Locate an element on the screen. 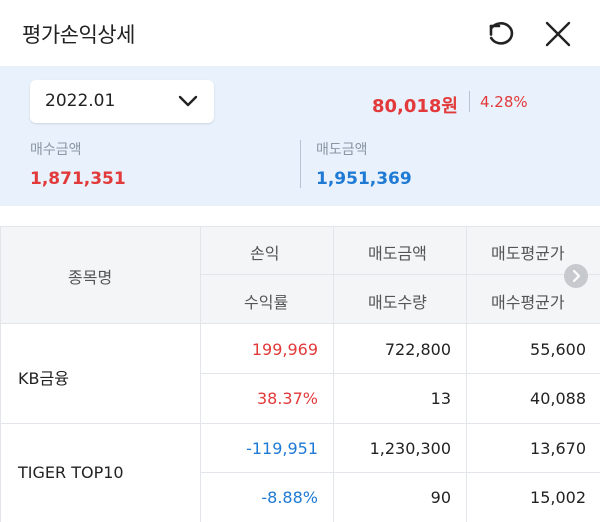 The image size is (600, 522). header-pnl: 손익 is located at coordinates (265, 253).